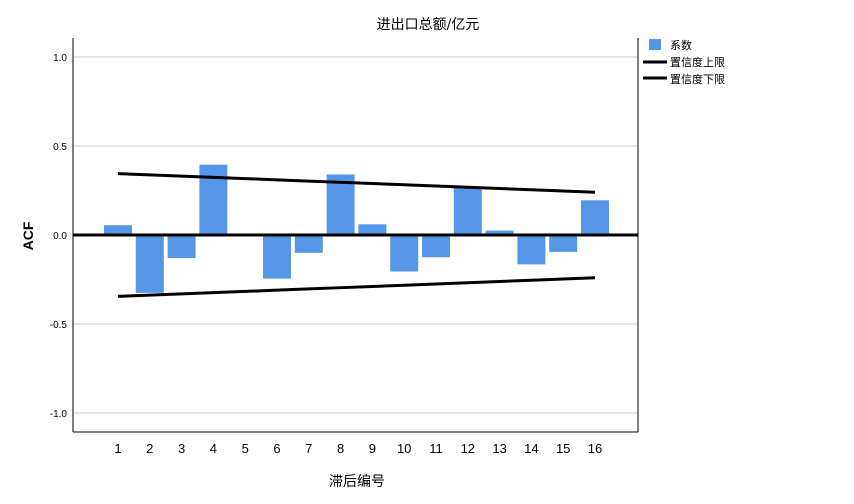  Describe the element at coordinates (436, 448) in the screenshot. I see `x-tick-label: 11` at that location.